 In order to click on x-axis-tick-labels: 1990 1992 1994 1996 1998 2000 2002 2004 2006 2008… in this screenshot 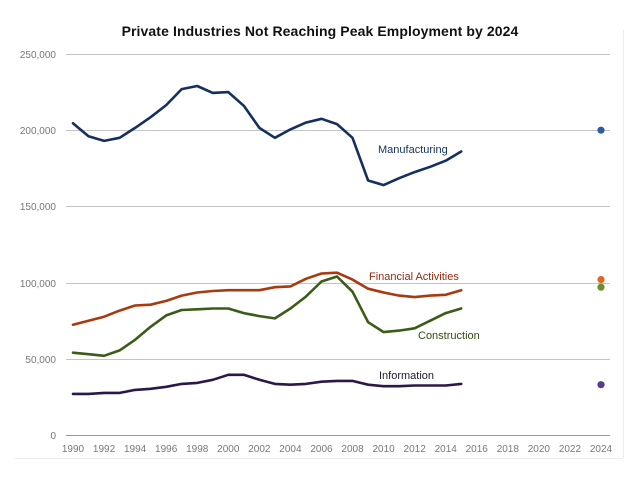, I will do `click(337, 449)`.